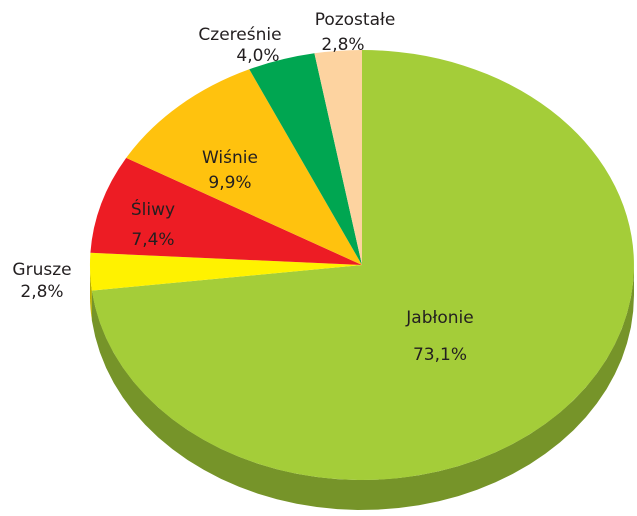  Describe the element at coordinates (152, 240) in the screenshot. I see `slice-value-label: 7,4%` at that location.